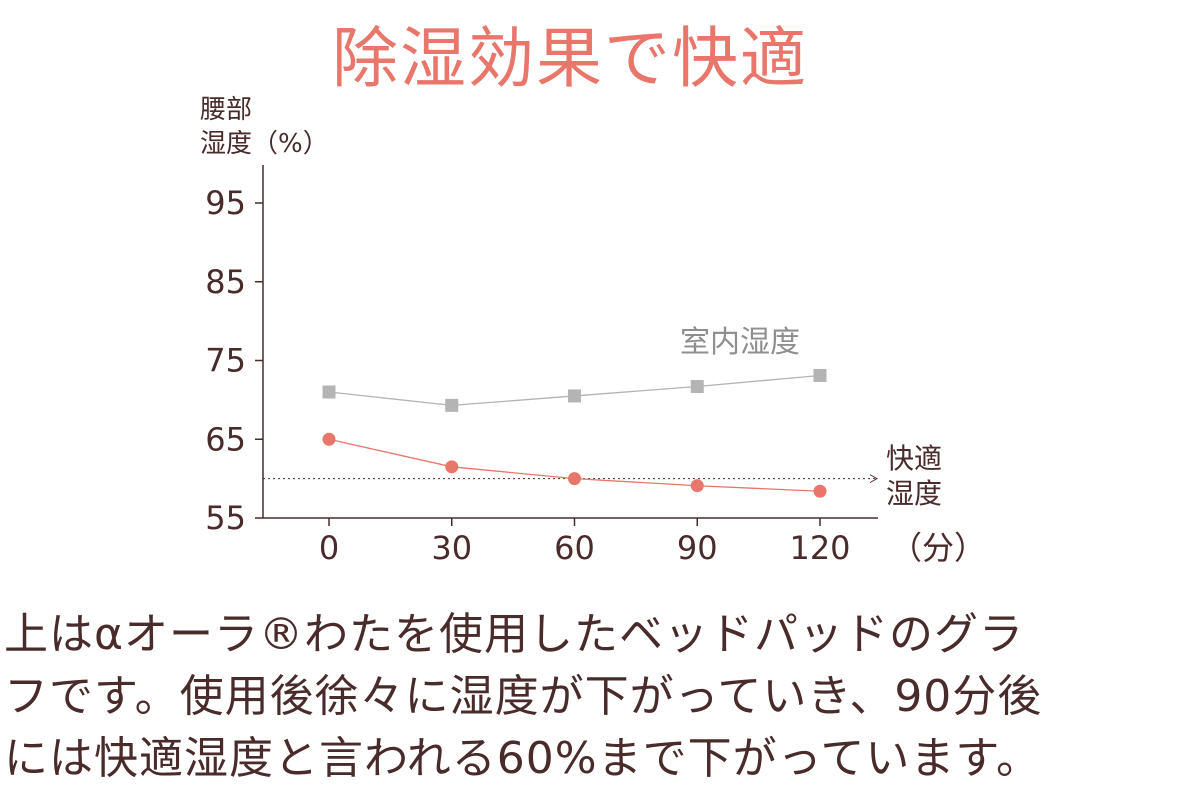  What do you see at coordinates (874, 479) in the screenshot?
I see `comfort-reference-arrowhead` at bounding box center [874, 479].